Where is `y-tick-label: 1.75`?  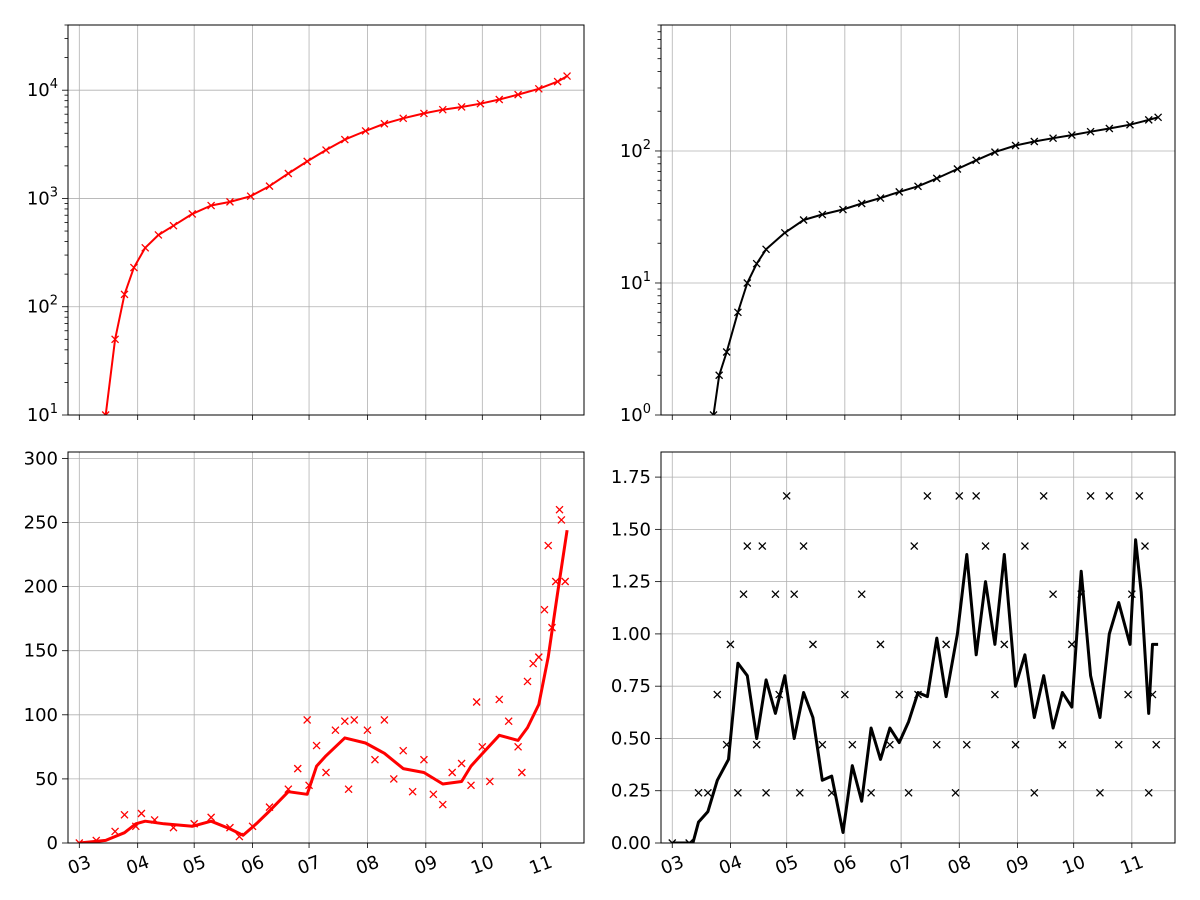 y-tick-label: 1.75 is located at coordinates (631, 477).